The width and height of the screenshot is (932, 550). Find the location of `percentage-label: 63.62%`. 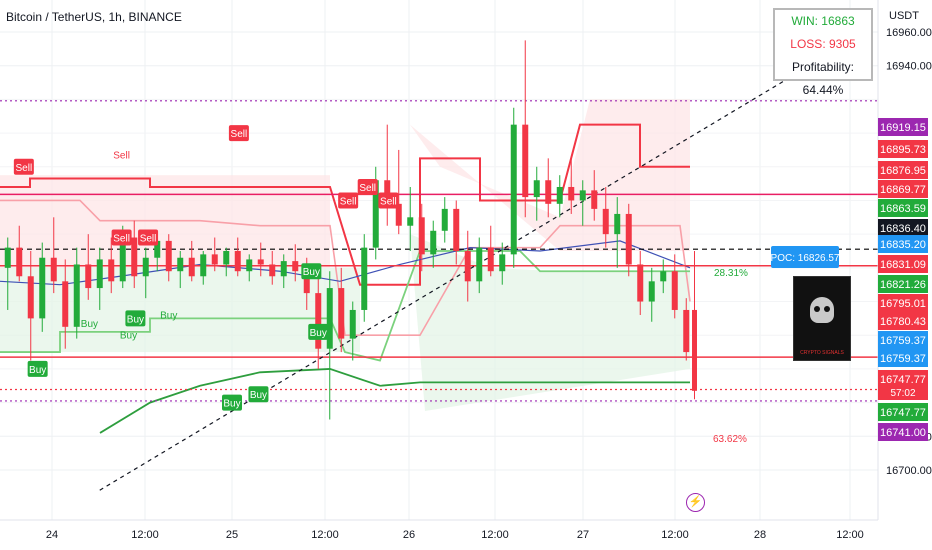

percentage-label: 63.62% is located at coordinates (730, 439).